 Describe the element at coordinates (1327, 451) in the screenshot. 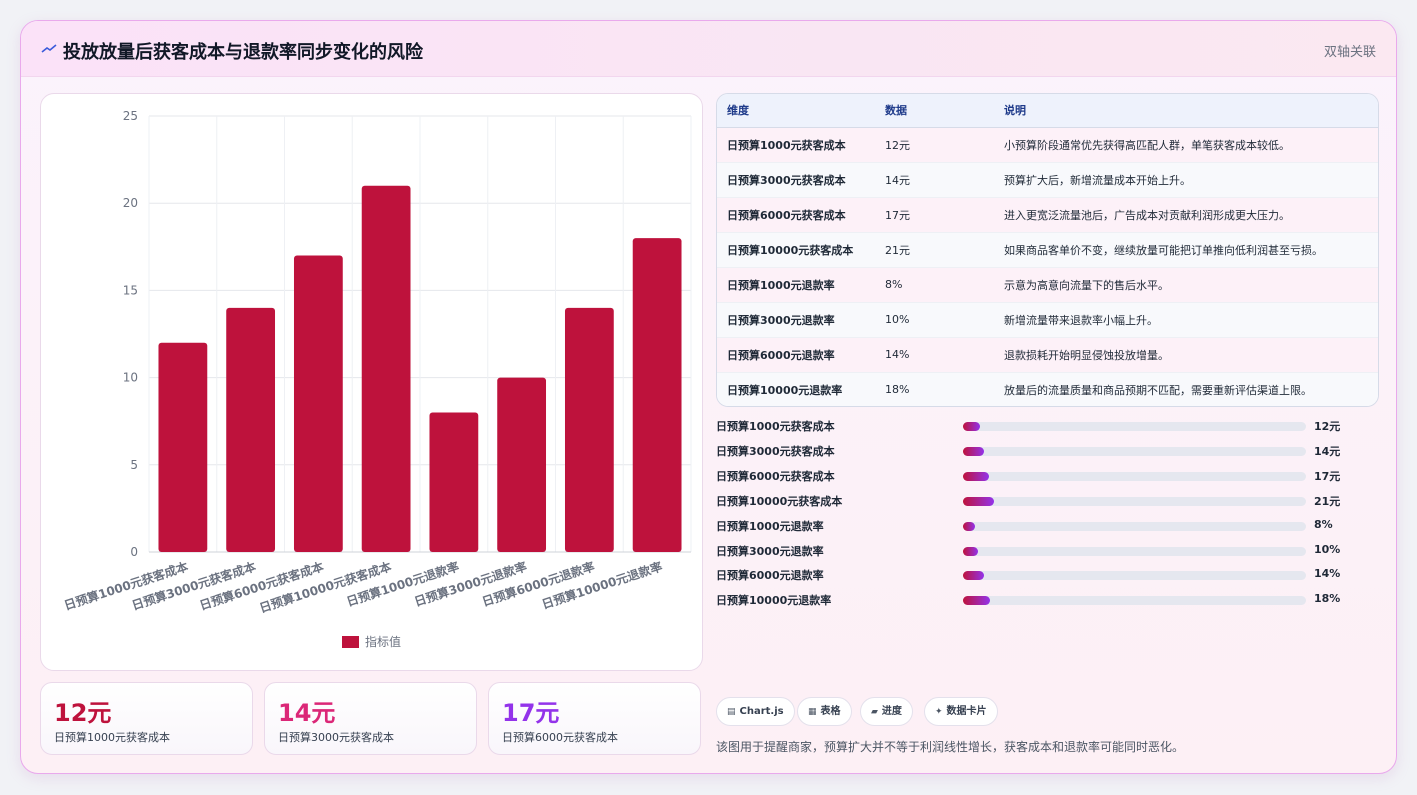

I see `progress-value: 14元` at that location.